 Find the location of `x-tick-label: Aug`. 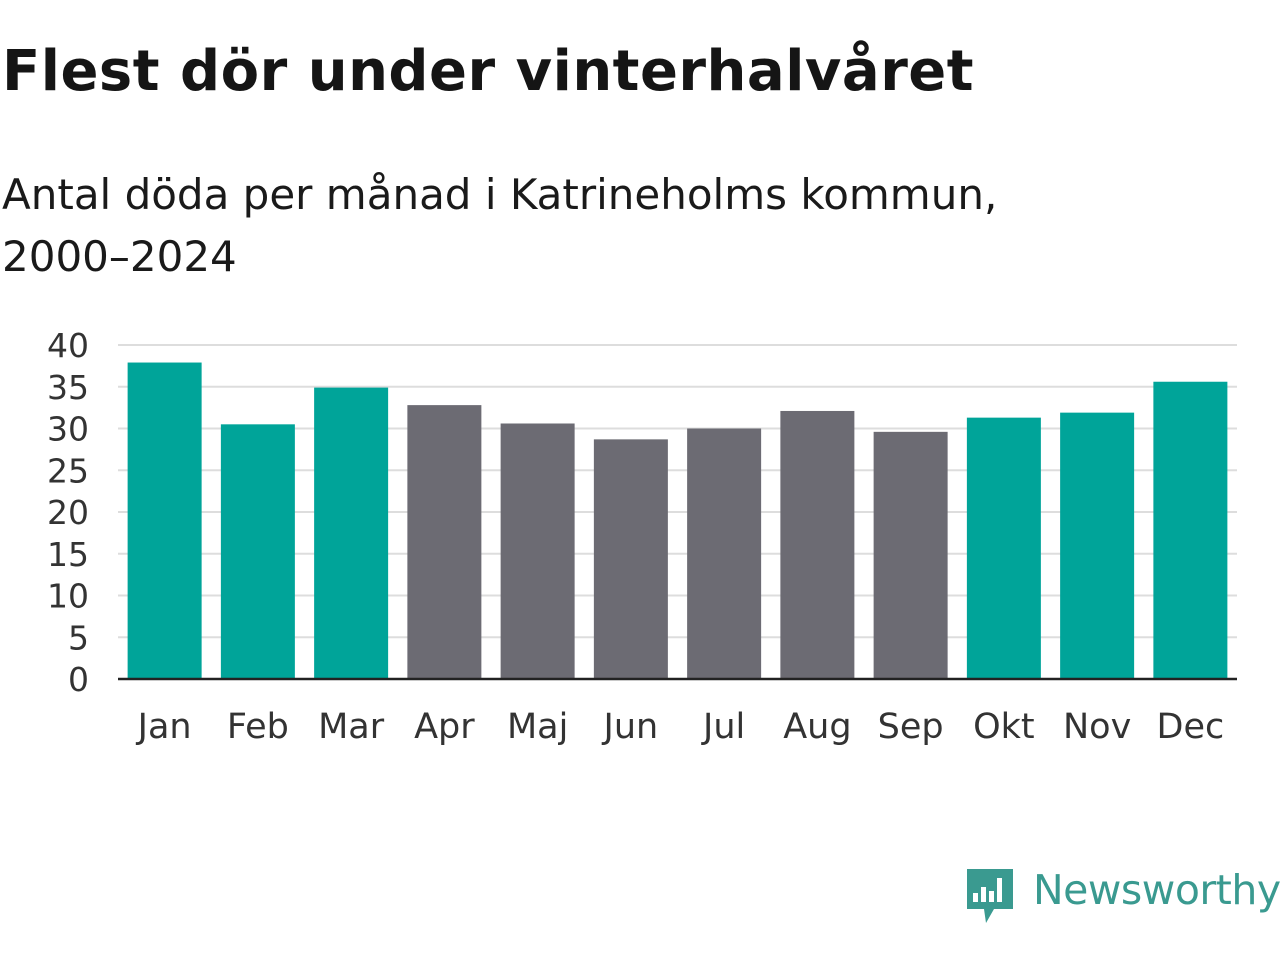

x-tick-label: Aug is located at coordinates (817, 727).